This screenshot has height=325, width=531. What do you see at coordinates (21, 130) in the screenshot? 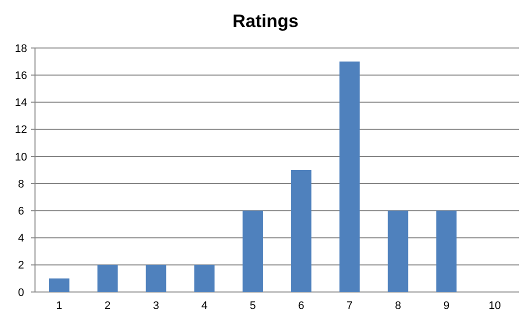
I see `y-tick-label: 12` at bounding box center [21, 130].